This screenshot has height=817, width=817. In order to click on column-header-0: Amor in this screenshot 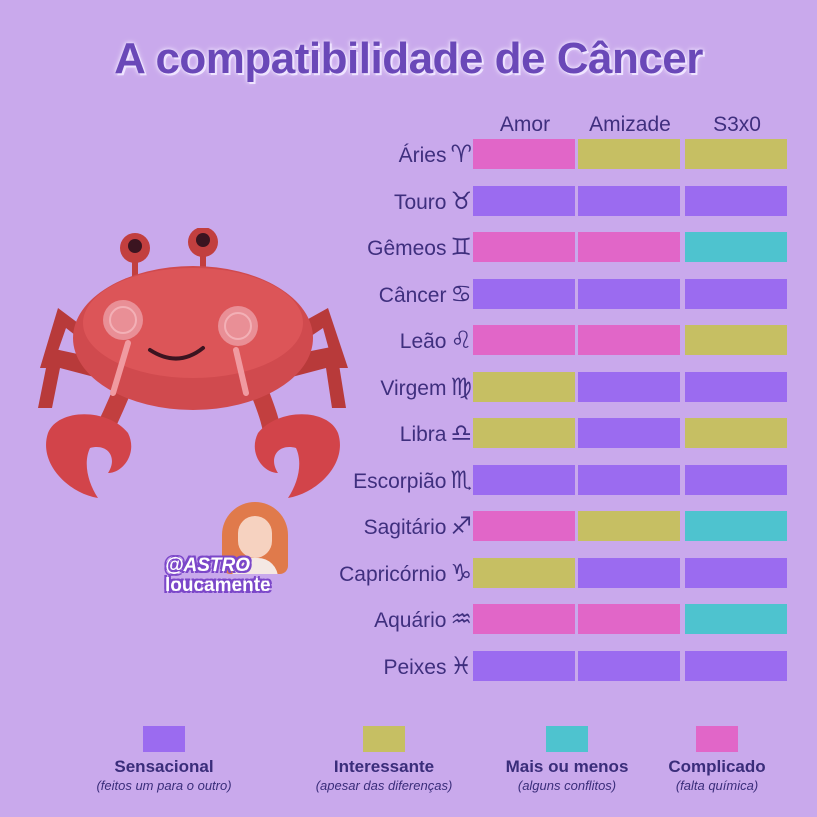, I will do `click(525, 124)`.